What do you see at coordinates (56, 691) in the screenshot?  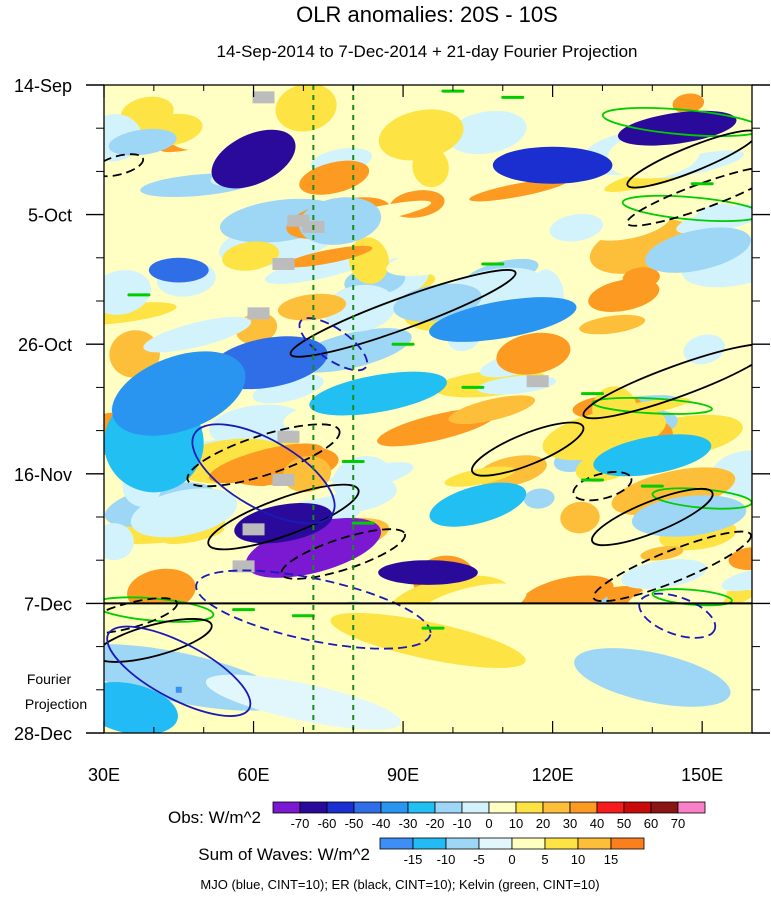 I see `forecast-label: Fourier Projection` at bounding box center [56, 691].